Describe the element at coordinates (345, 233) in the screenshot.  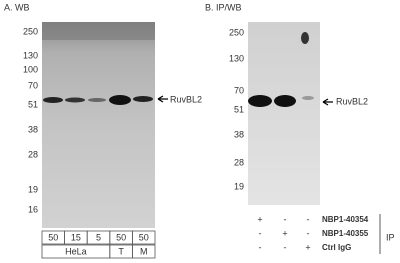
I see `ip-row-label: NBP1-40355` at that location.